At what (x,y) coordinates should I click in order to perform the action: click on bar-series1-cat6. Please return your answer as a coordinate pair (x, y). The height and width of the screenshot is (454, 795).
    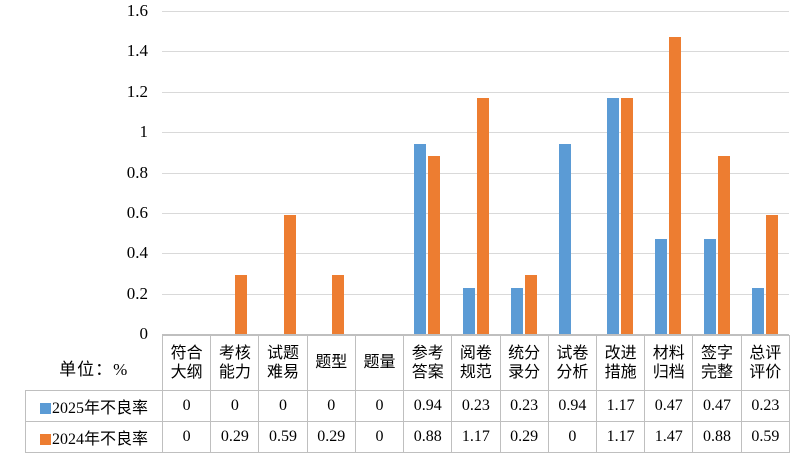
    Looking at the image, I should click on (482, 215).